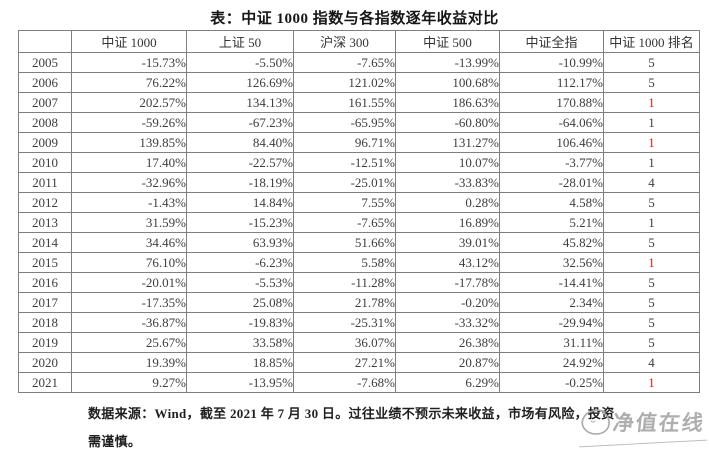  What do you see at coordinates (45, 322) in the screenshot?
I see `year-cell: 2018` at bounding box center [45, 322].